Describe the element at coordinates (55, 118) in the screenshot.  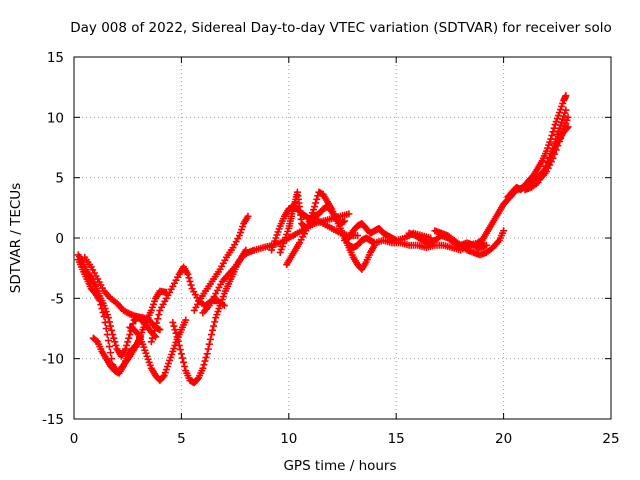
I see `y-tick-label: 10` at that location.